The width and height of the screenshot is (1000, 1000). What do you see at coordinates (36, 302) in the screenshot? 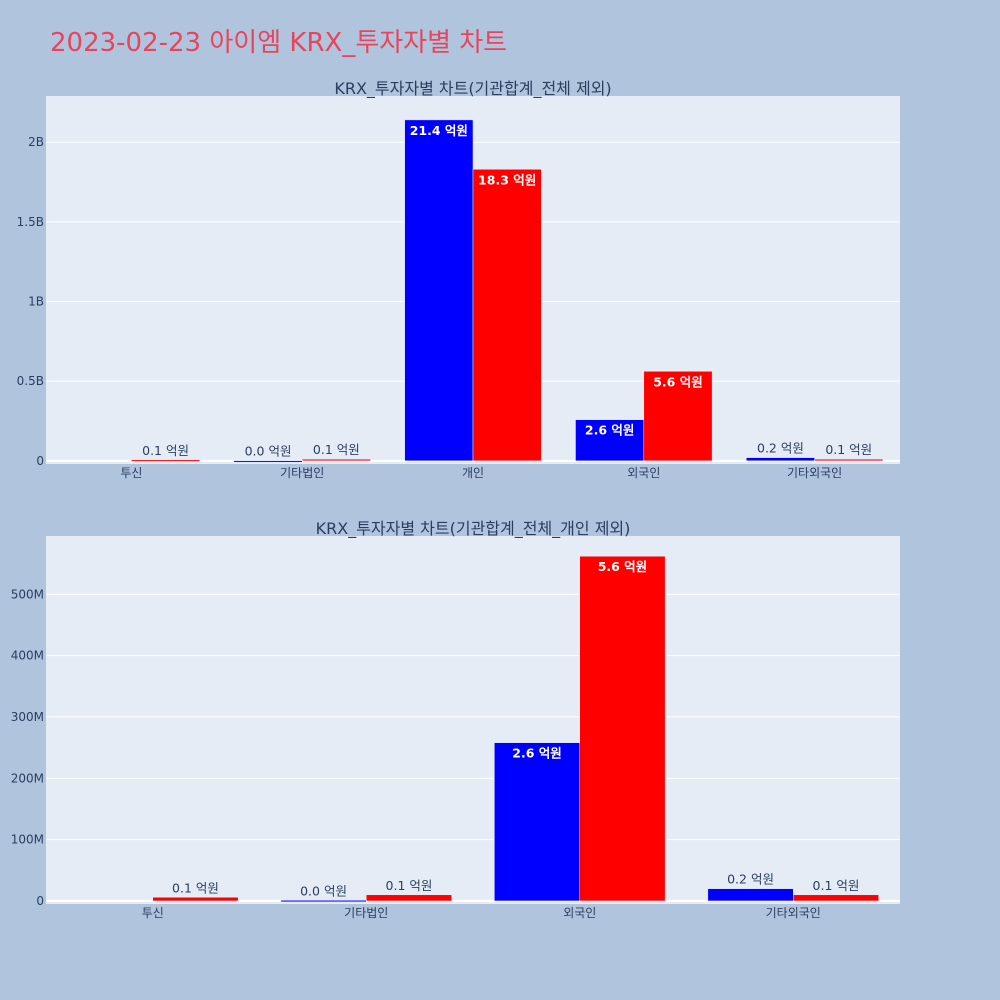
I see `y-tick-label: 1B` at bounding box center [36, 302].